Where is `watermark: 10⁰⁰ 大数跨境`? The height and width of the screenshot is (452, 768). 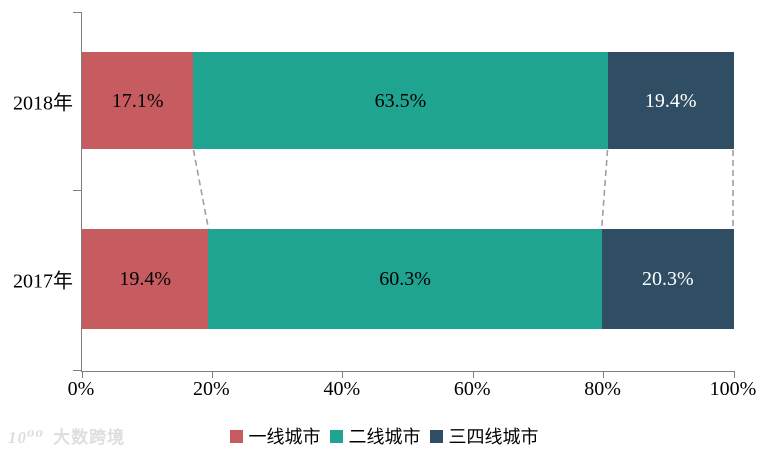 watermark: 10⁰⁰ 大数跨境 is located at coordinates (66, 435).